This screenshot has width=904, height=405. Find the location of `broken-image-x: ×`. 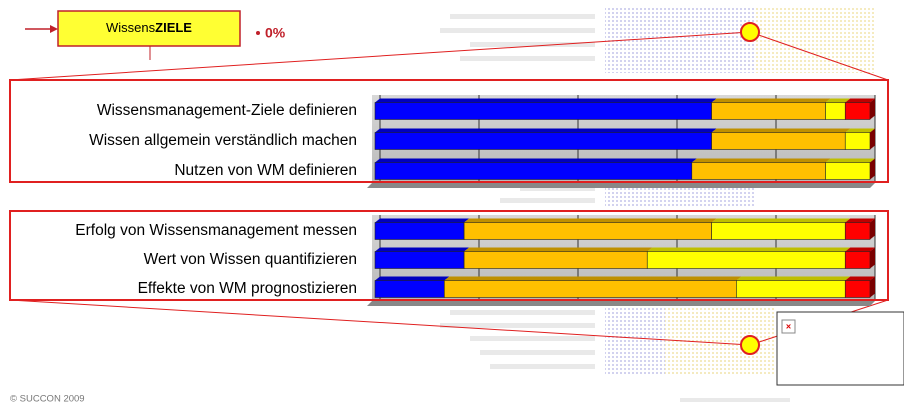

broken-image-x: × is located at coordinates (788, 326).